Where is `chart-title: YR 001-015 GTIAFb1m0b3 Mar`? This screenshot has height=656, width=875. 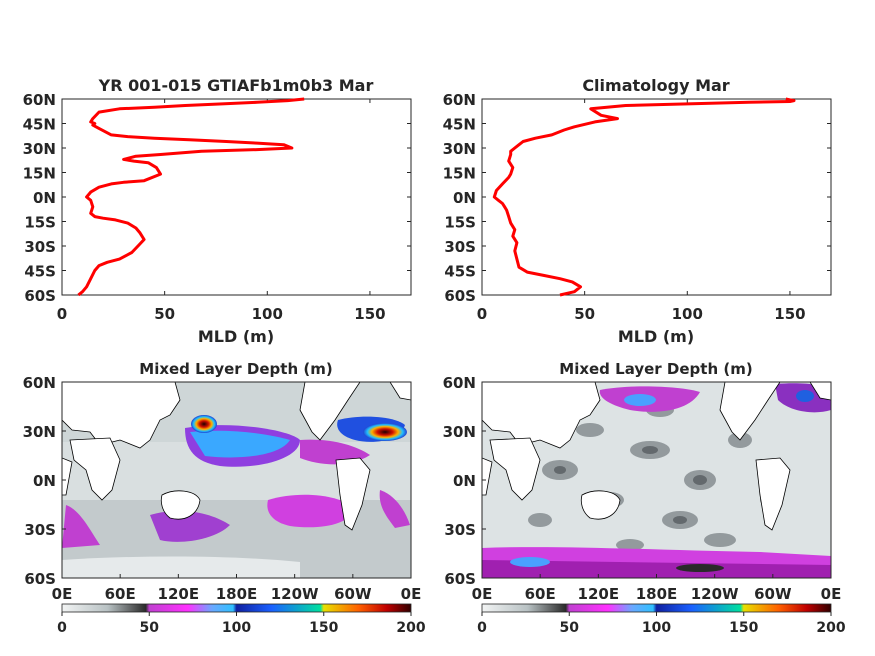 chart-title: YR 001-015 GTIAFb1m0b3 Mar is located at coordinates (236, 85).